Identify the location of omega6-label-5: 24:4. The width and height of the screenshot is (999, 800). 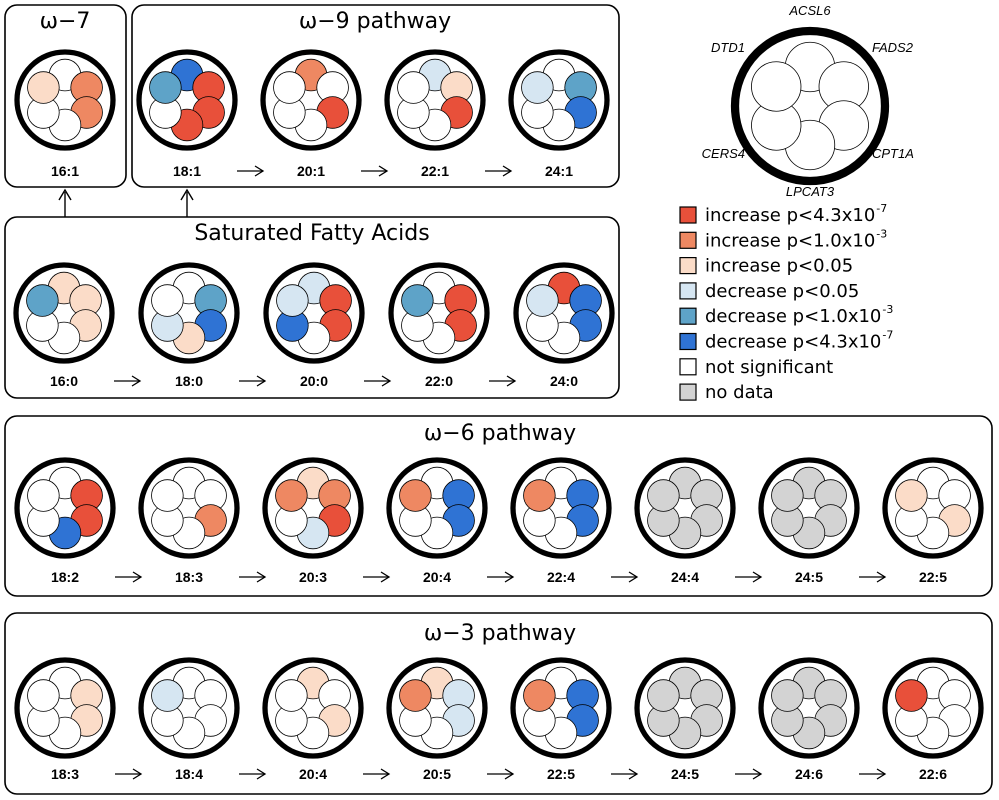
(685, 577).